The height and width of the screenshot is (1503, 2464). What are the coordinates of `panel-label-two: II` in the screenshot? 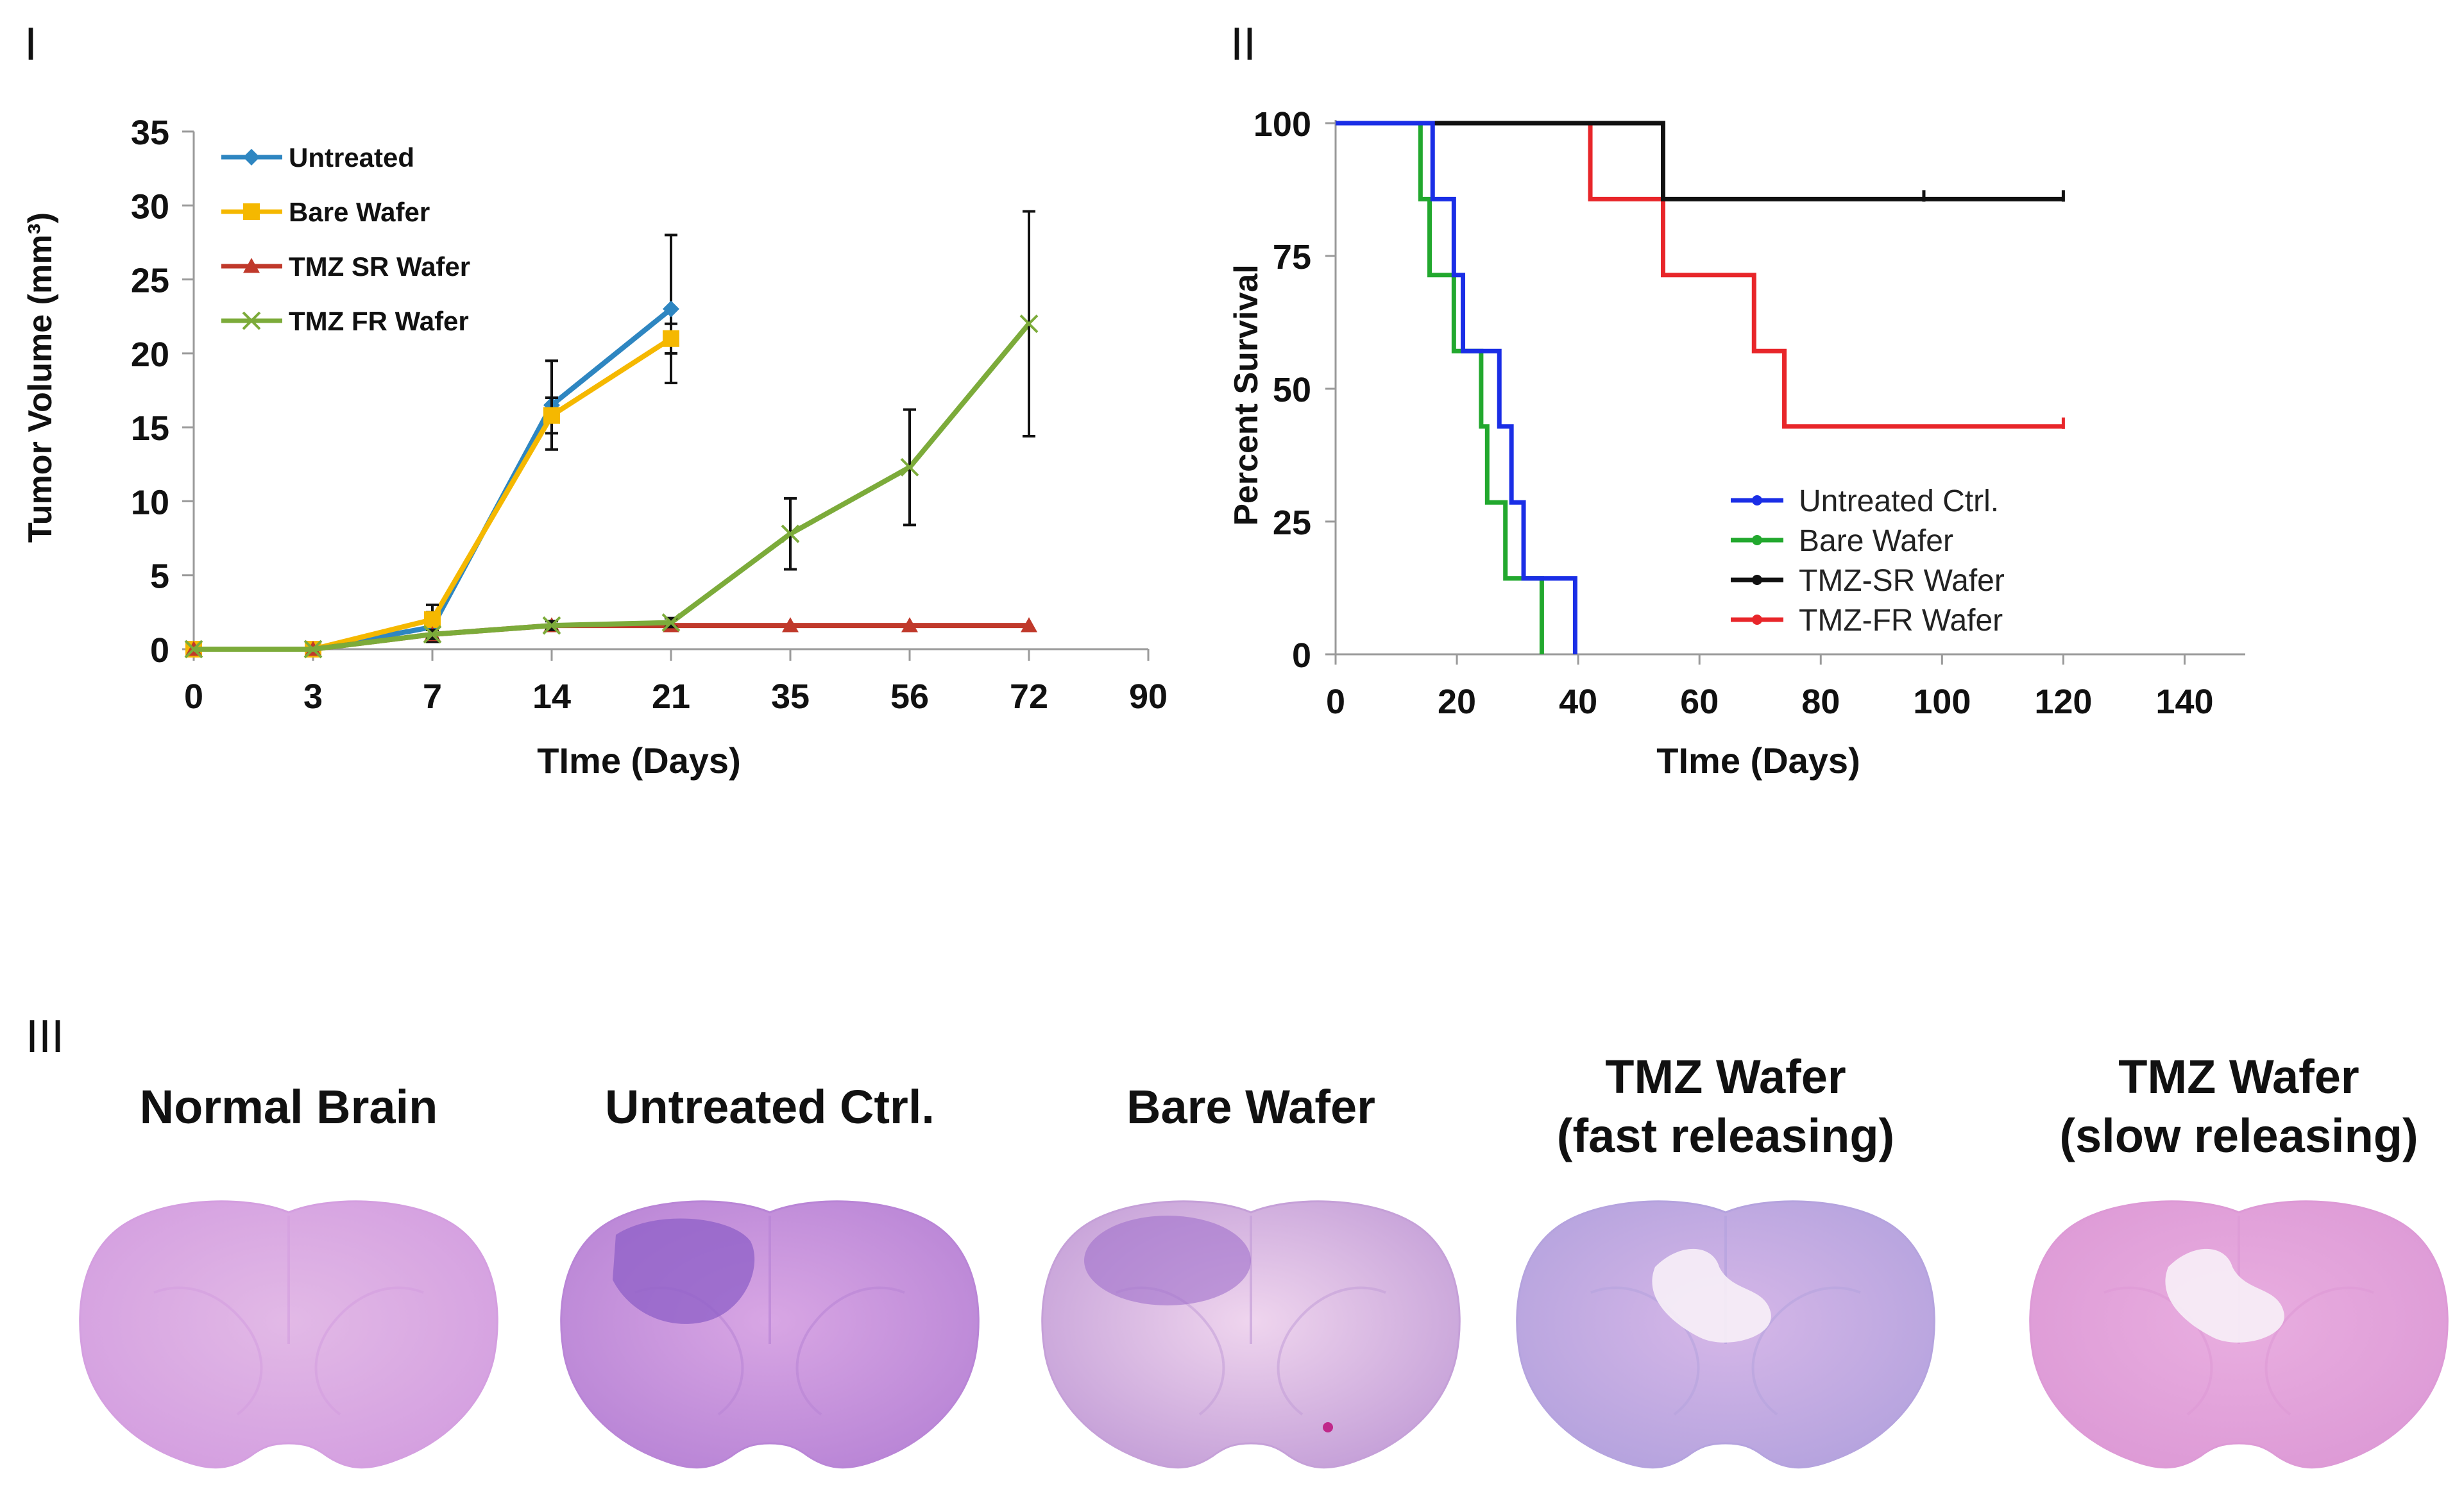 It's located at (1243, 44).